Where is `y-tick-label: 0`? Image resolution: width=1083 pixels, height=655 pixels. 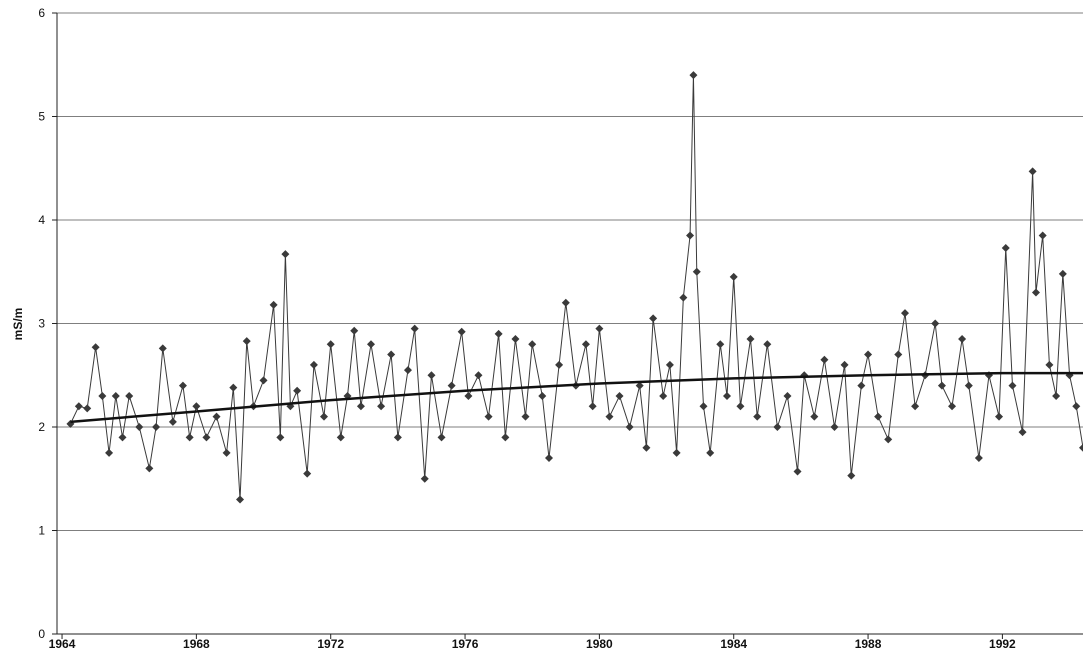 y-tick-label: 0 is located at coordinates (41, 634).